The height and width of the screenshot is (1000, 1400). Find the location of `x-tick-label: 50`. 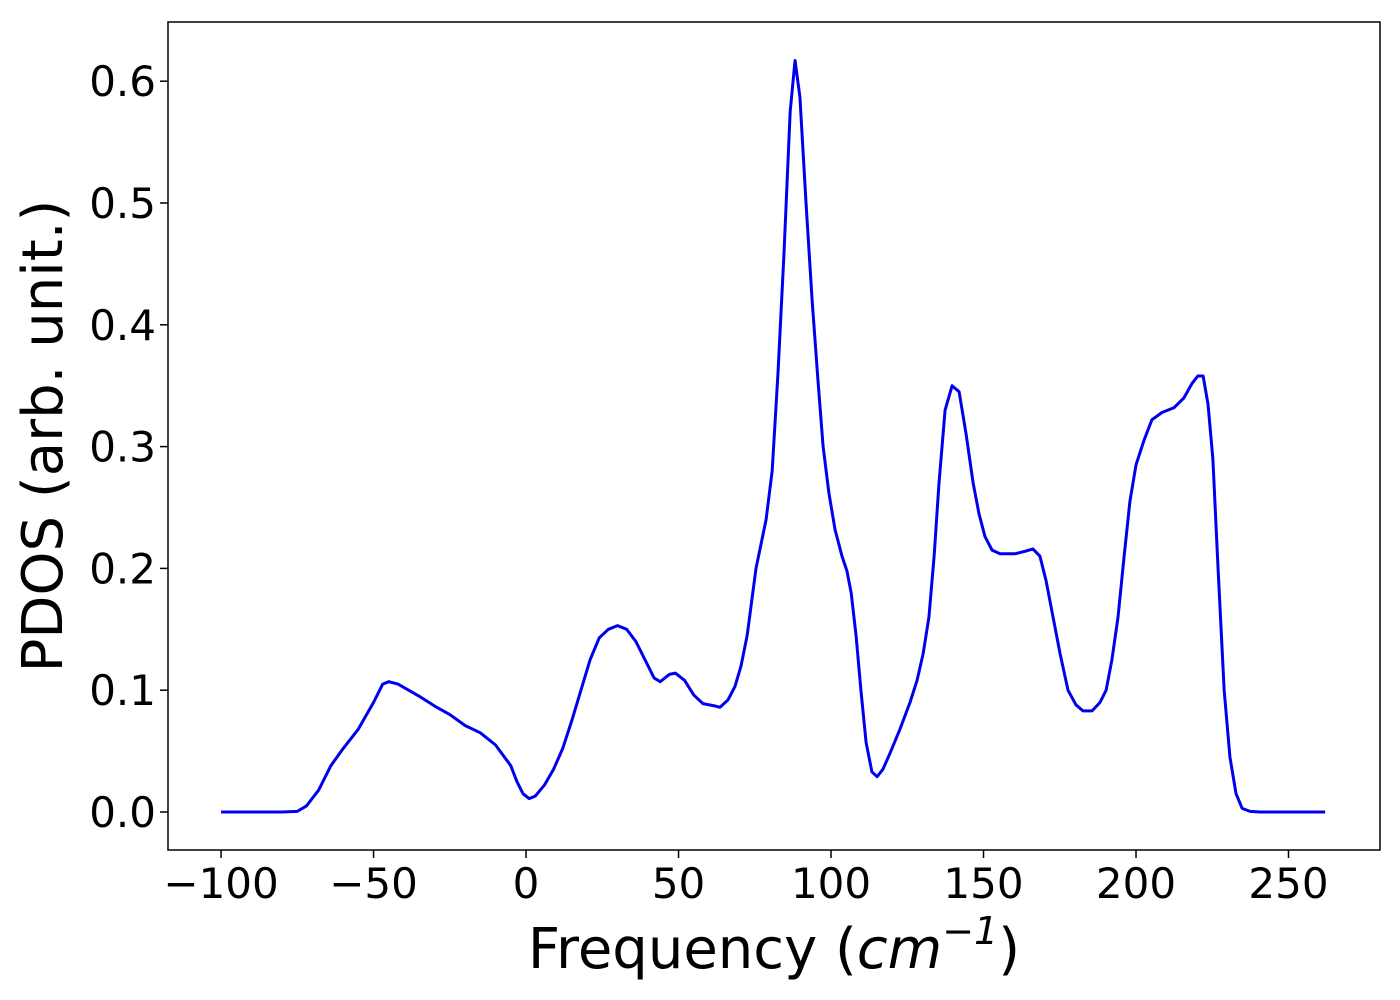

x-tick-label: 50 is located at coordinates (678, 883).